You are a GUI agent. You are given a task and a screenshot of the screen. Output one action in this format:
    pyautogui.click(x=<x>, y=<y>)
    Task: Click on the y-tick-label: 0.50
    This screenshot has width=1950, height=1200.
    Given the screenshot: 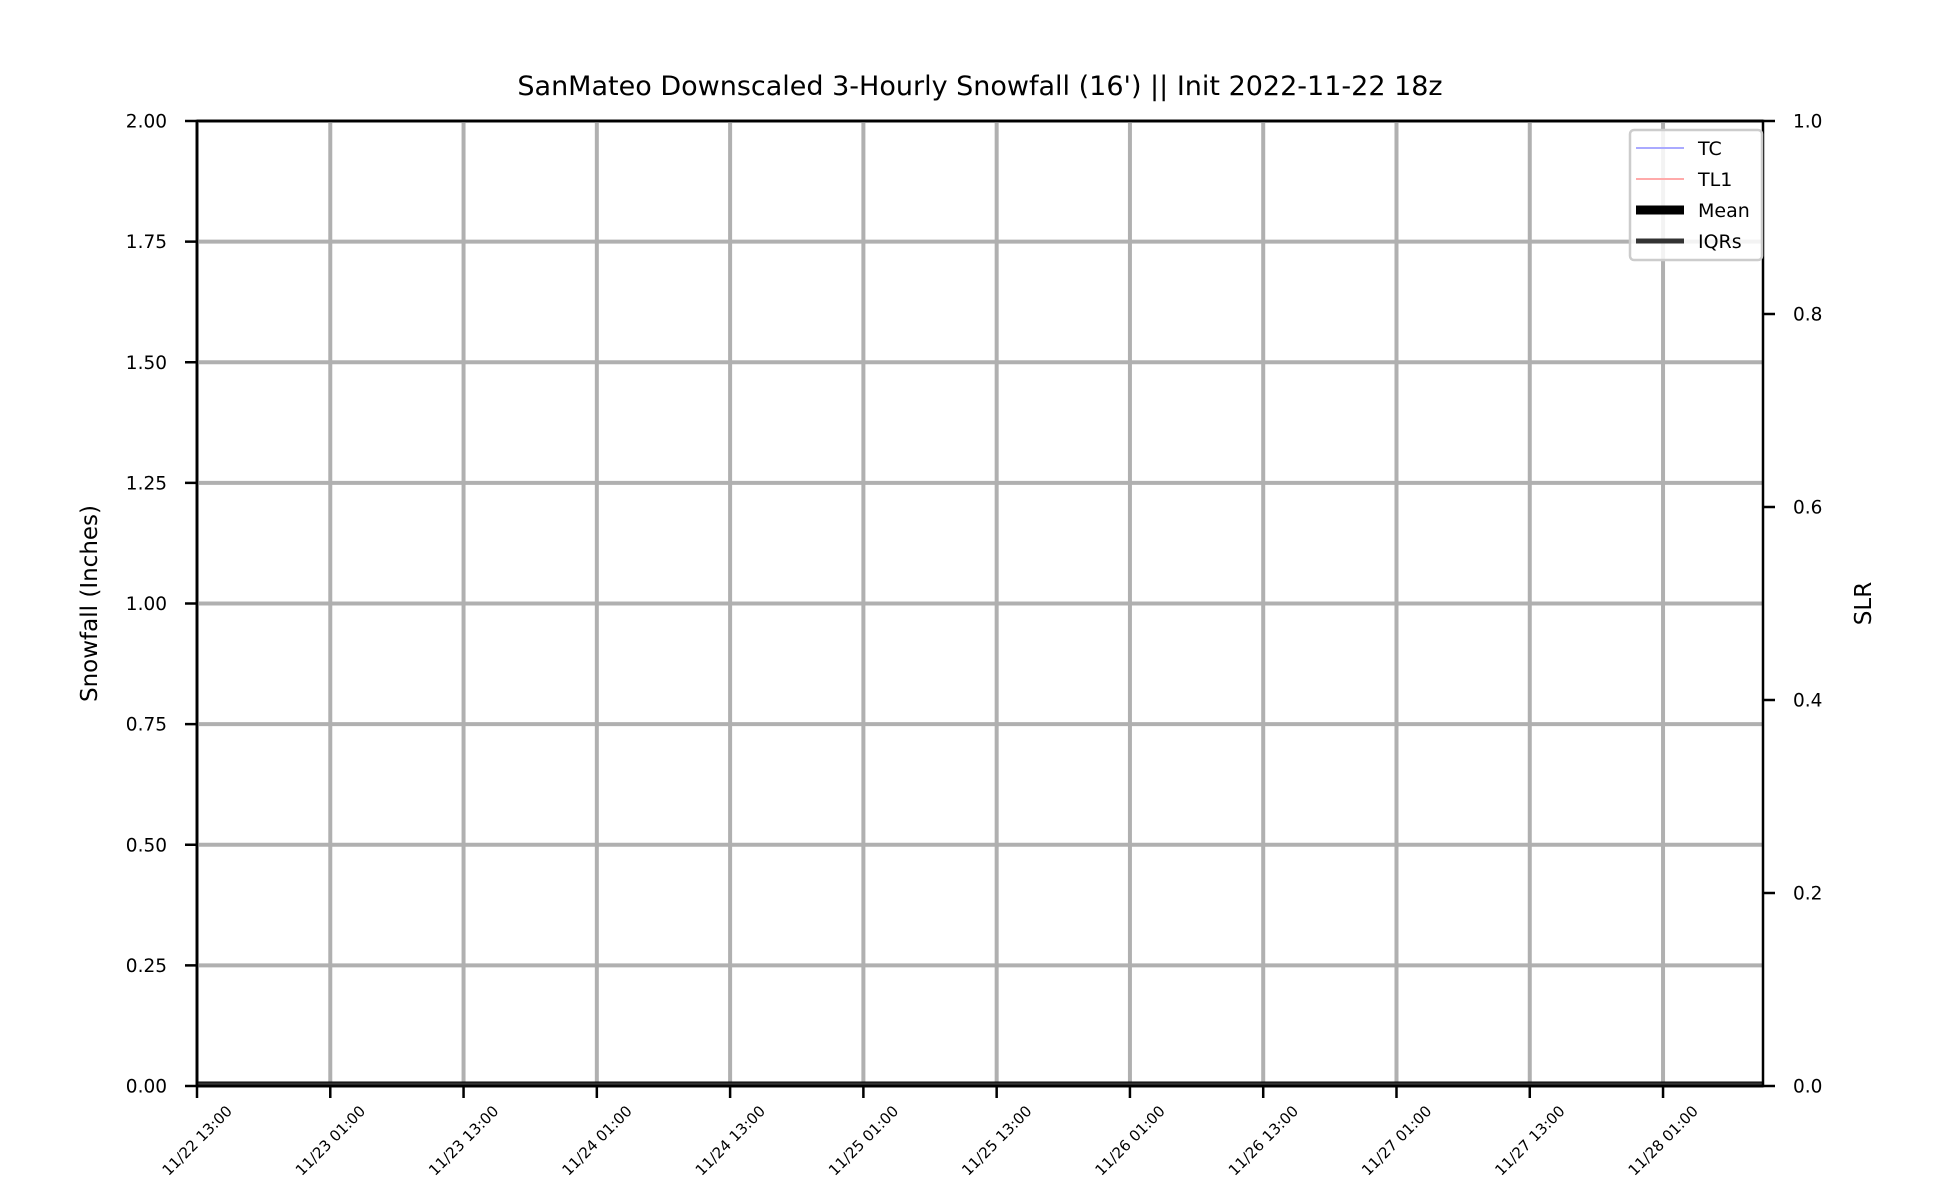 What is the action you would take?
    pyautogui.click(x=146, y=845)
    